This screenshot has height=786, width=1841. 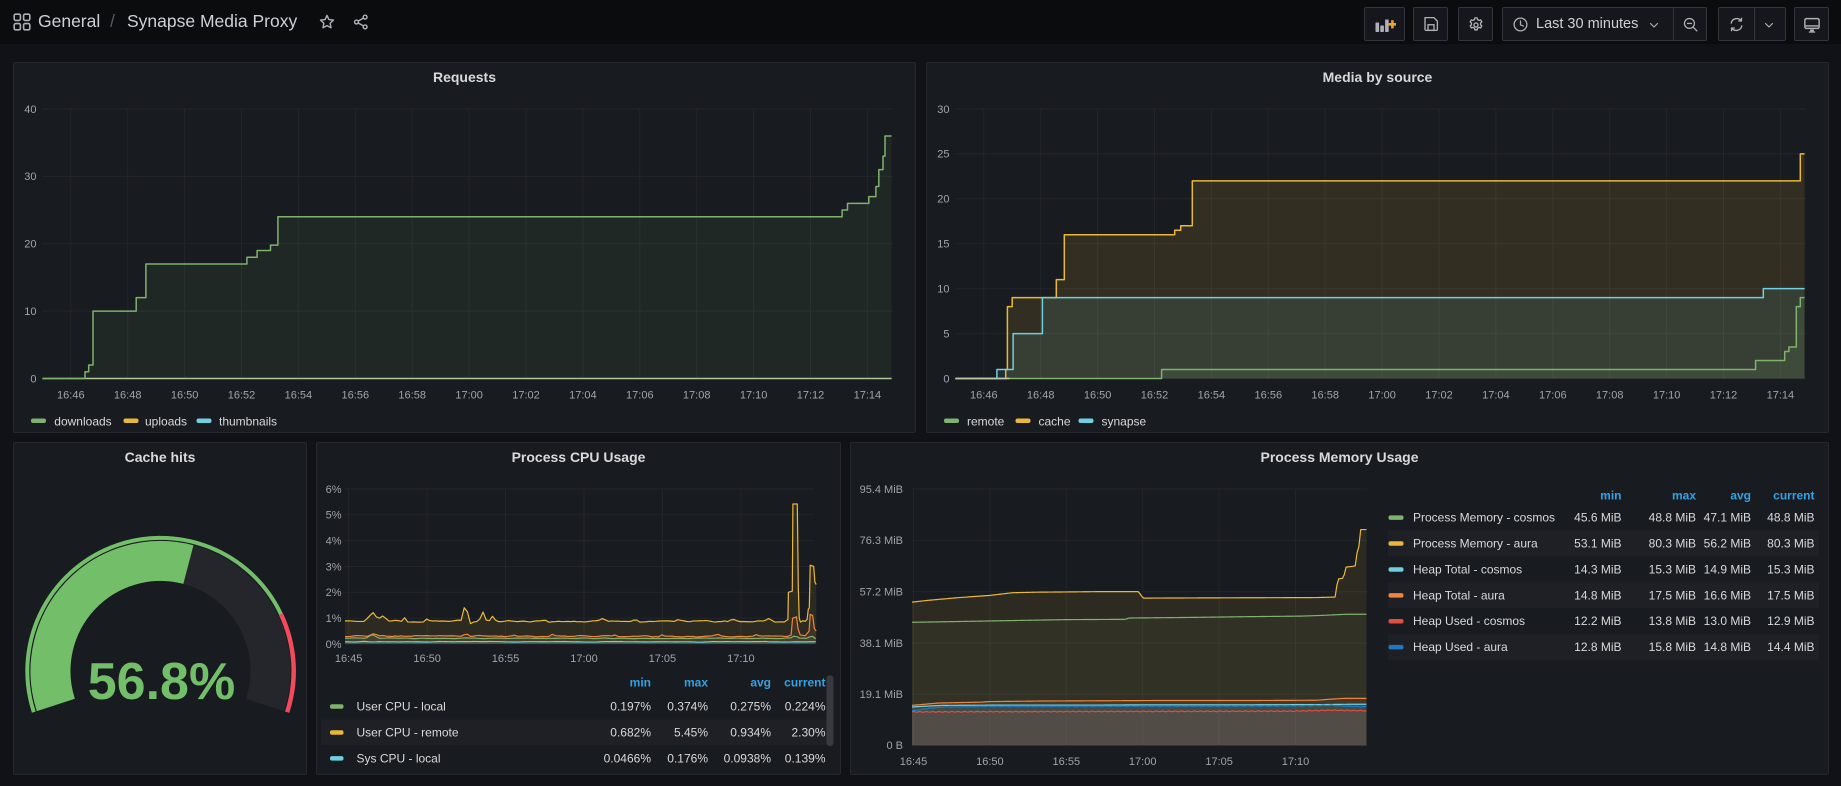 What do you see at coordinates (881, 644) in the screenshot?
I see `svg-text: 38.1 MiB` at bounding box center [881, 644].